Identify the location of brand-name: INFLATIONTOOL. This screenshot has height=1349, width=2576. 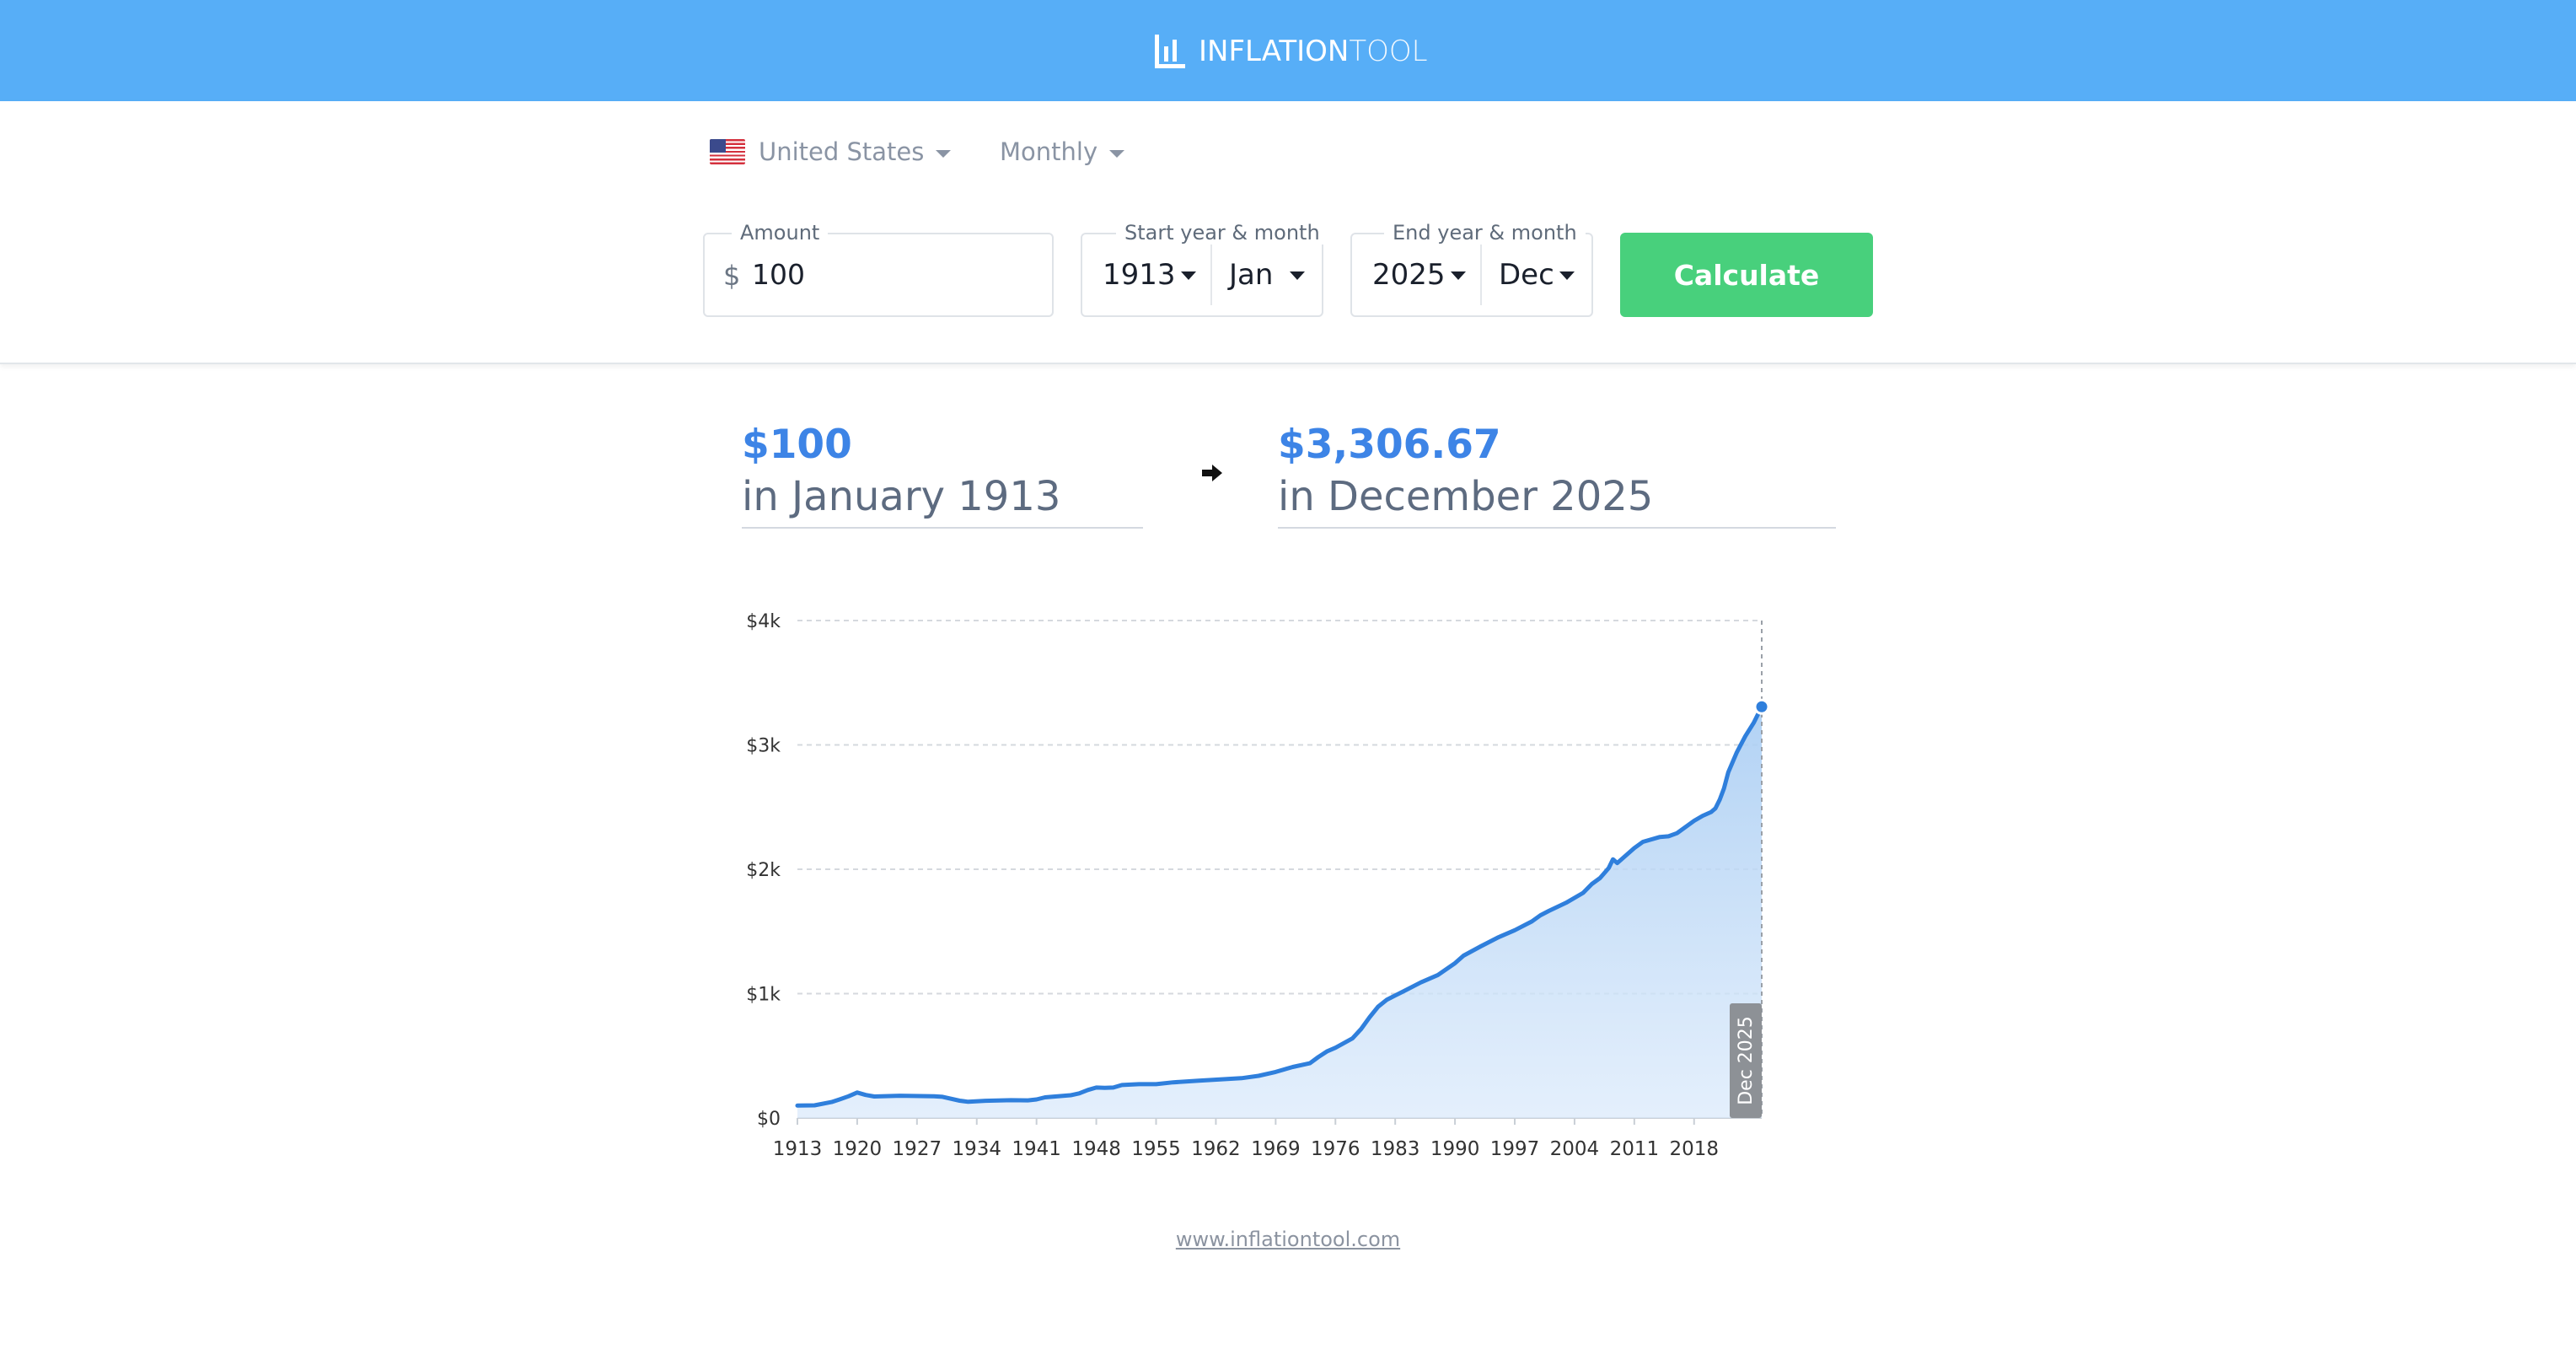
(1313, 51).